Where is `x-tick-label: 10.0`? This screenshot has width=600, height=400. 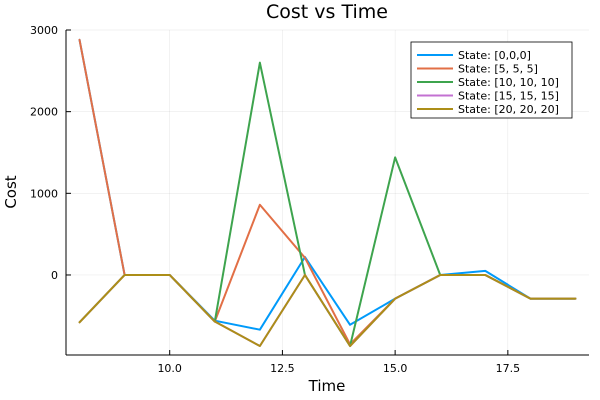 x-tick-label: 10.0 is located at coordinates (169, 368).